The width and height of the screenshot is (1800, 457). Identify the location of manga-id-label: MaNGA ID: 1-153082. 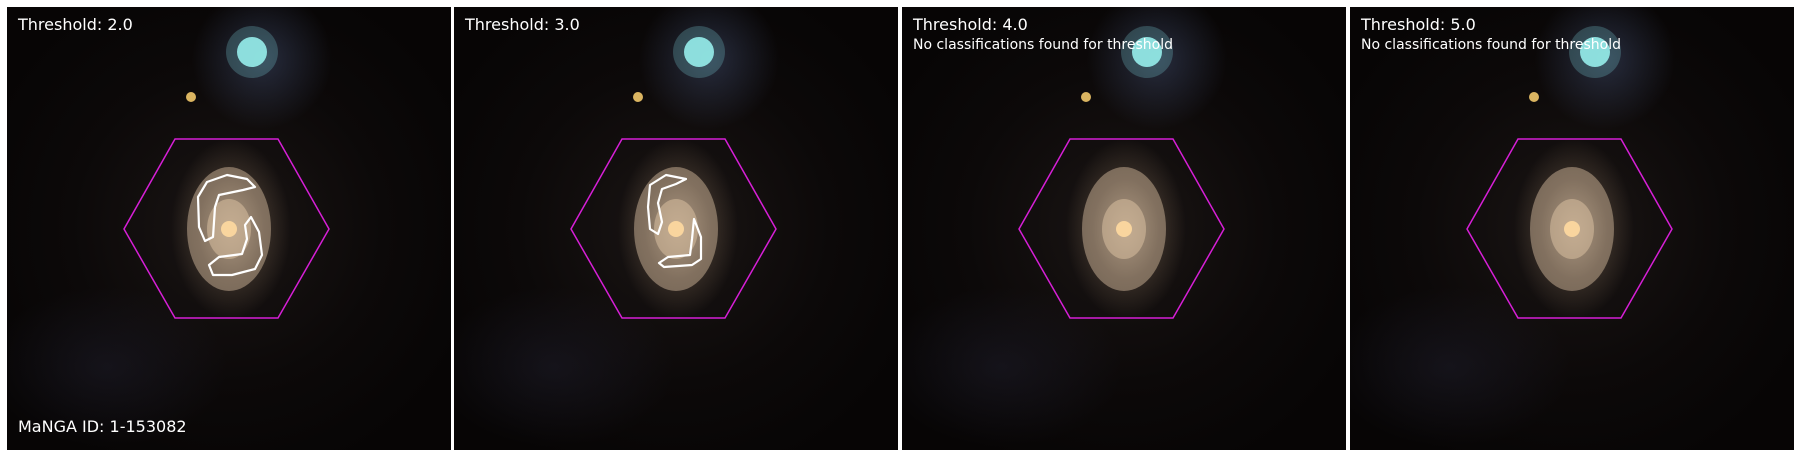
(102, 426).